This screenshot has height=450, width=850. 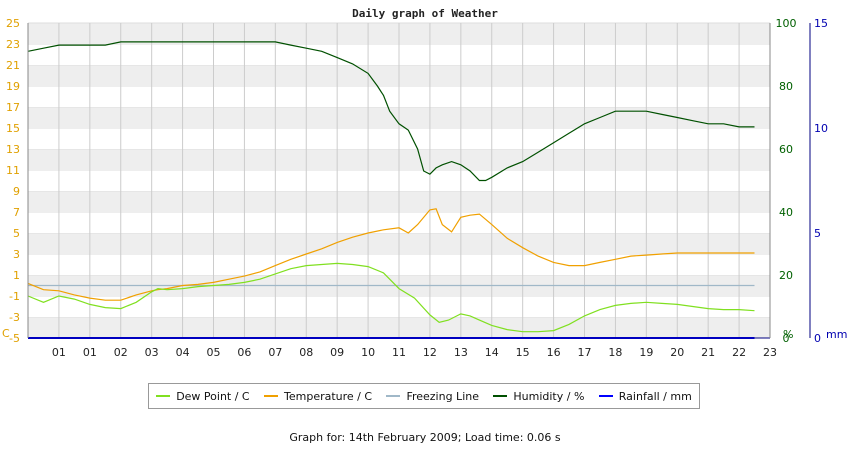 I want to click on left-tick-label: 25, so click(x=13, y=23).